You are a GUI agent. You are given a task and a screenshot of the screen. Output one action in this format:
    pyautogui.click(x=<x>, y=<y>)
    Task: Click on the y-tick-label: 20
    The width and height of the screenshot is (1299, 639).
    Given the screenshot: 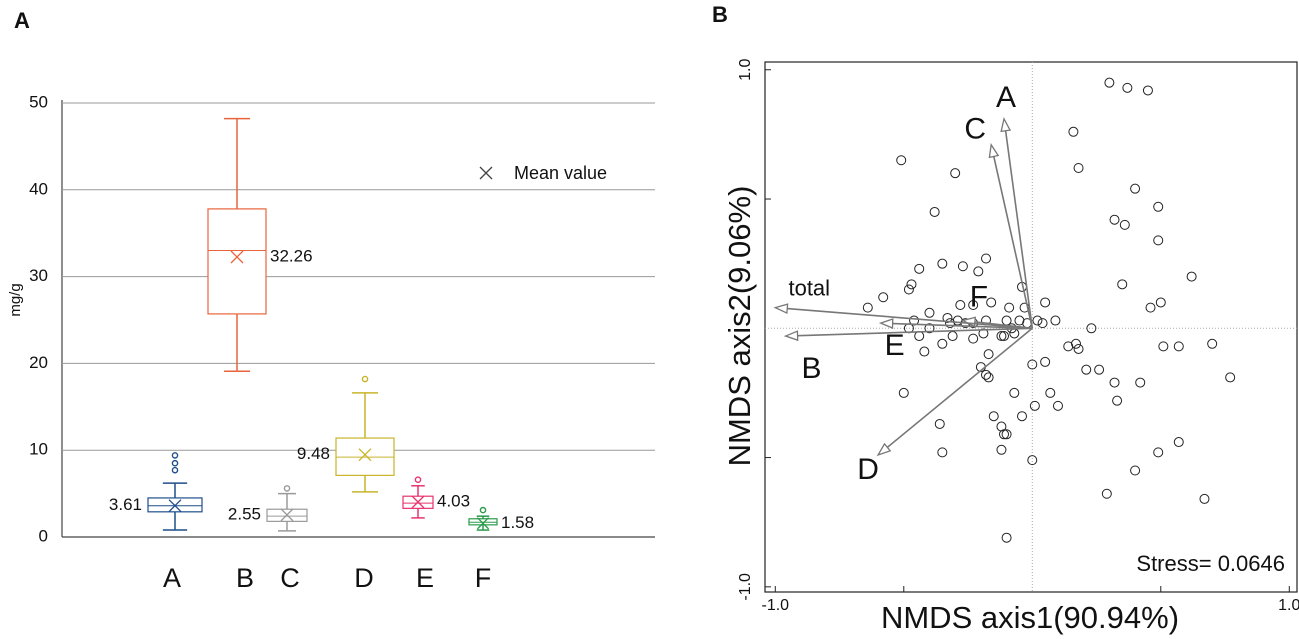 What is the action you would take?
    pyautogui.click(x=38, y=362)
    